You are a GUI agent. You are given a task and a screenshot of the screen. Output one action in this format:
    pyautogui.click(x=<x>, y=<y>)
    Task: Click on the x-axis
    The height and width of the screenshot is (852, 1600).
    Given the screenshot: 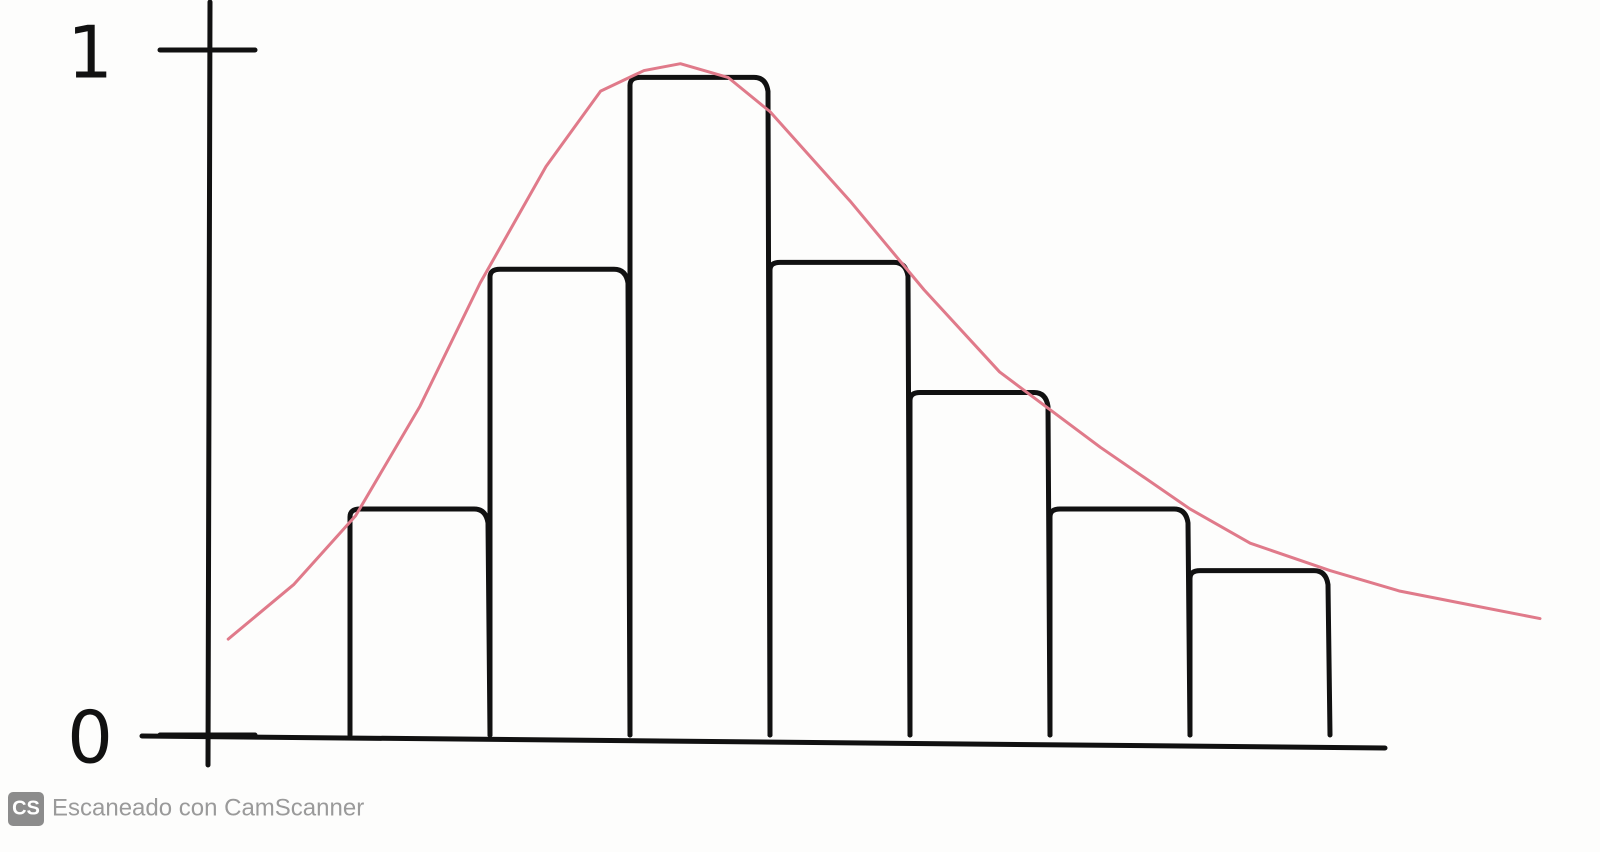 What is the action you would take?
    pyautogui.click(x=763, y=742)
    